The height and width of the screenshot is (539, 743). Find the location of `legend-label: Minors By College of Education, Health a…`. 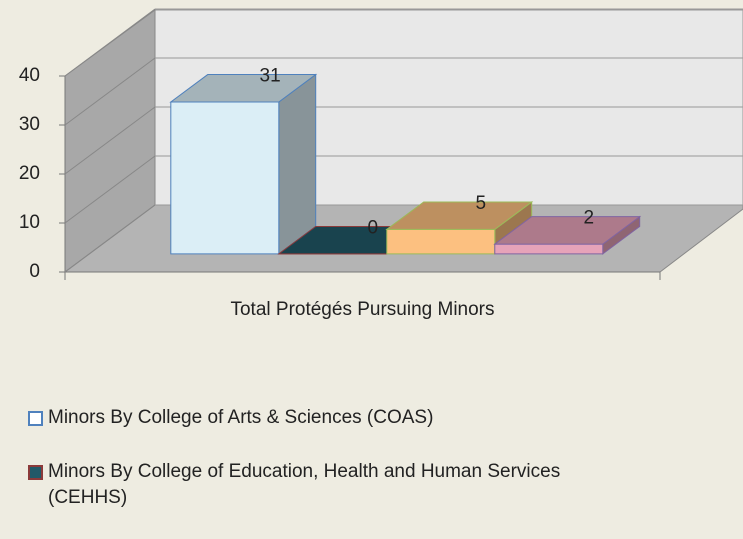

legend-label: Minors By College of Education, Health a… is located at coordinates (304, 484).